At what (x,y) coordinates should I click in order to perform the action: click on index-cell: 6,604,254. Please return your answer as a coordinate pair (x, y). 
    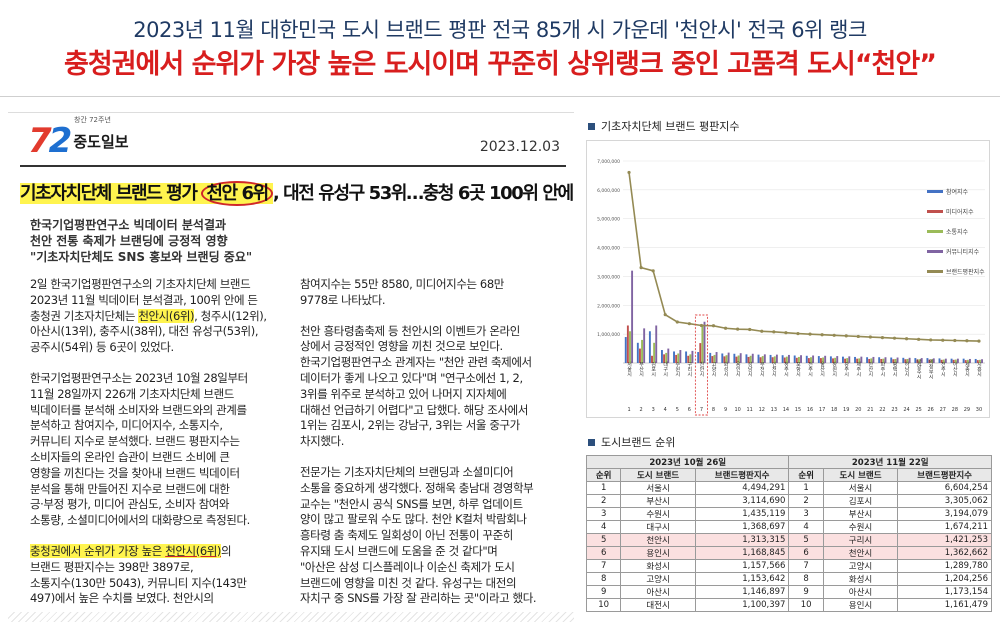
    Looking at the image, I should click on (944, 488).